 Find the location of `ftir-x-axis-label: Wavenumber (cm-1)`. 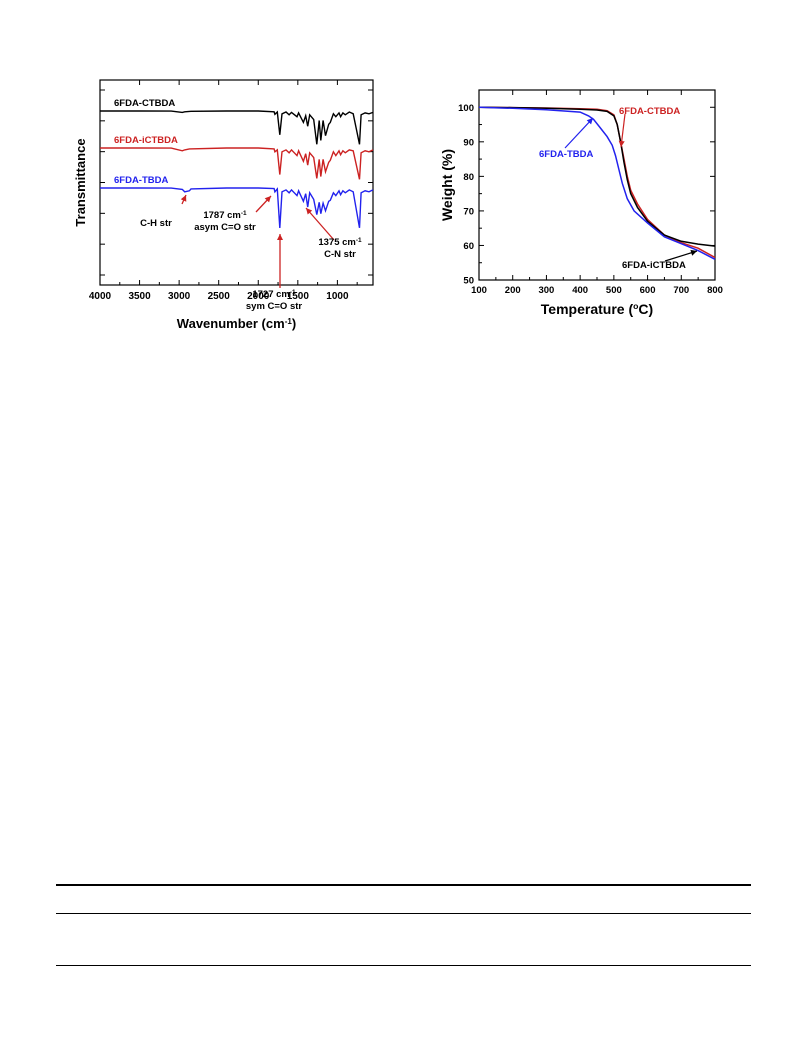

ftir-x-axis-label: Wavenumber (cm-1) is located at coordinates (236, 323).